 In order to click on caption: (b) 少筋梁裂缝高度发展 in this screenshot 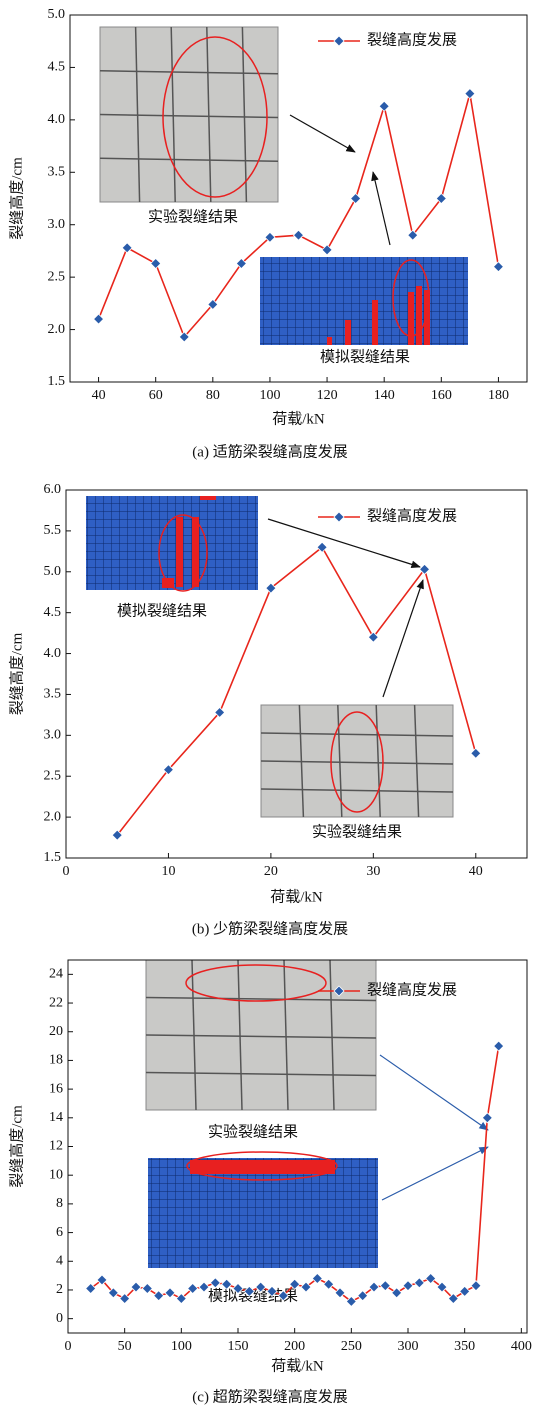, I will do `click(270, 928)`.